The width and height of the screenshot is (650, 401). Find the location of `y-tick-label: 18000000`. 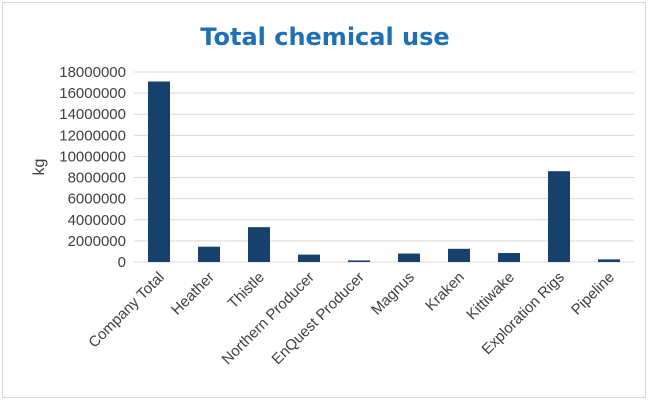

y-tick-label: 18000000 is located at coordinates (92, 72).